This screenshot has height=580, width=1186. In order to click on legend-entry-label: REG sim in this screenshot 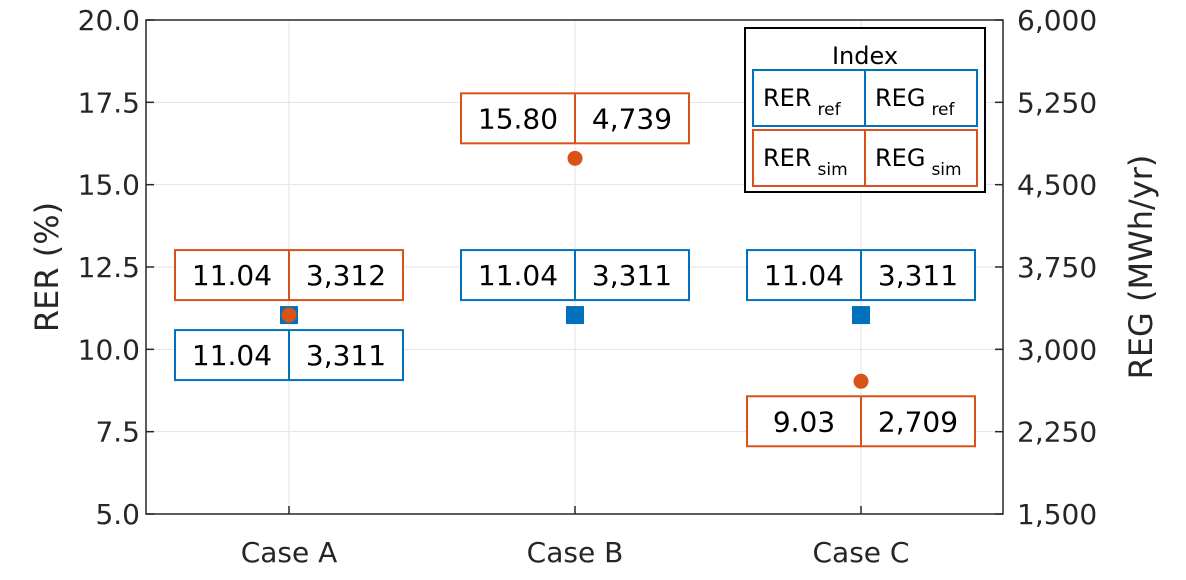, I will do `click(918, 162)`.